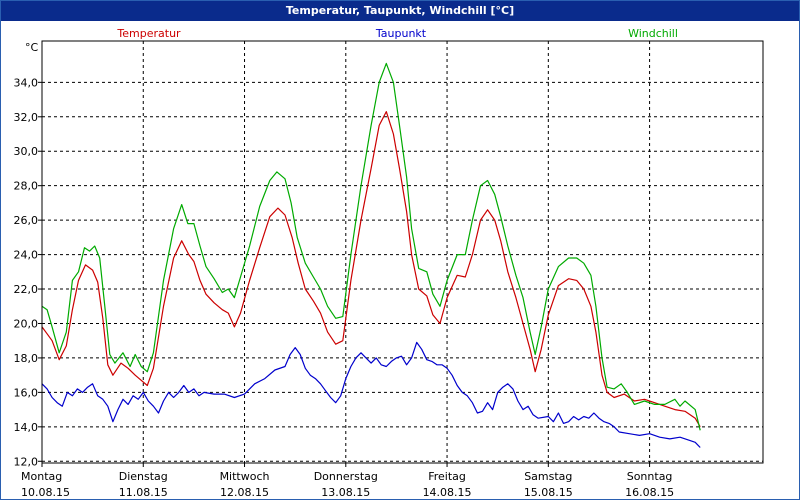 The image size is (800, 501). Describe the element at coordinates (653, 33) in the screenshot. I see `legend-windchill: Windchill` at that location.